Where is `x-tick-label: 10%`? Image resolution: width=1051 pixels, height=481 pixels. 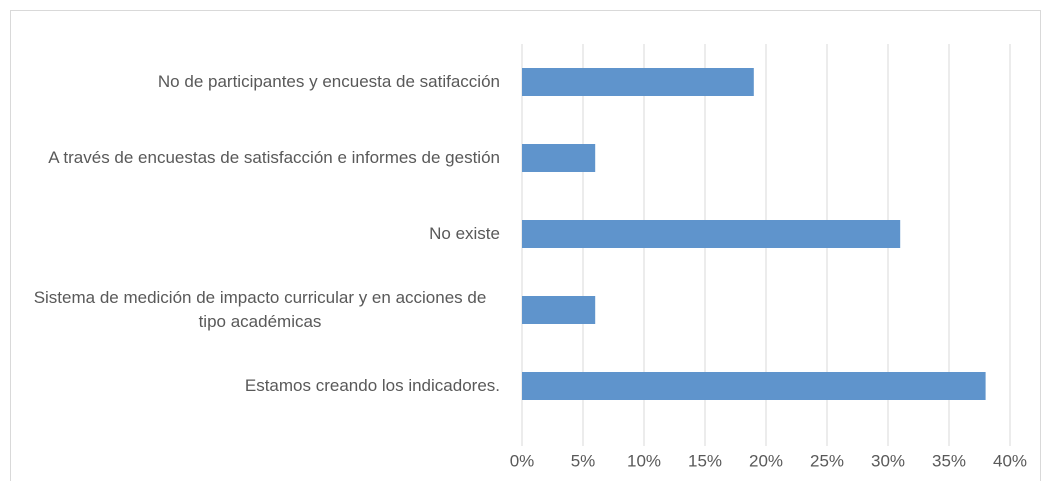 x-tick-label: 10% is located at coordinates (644, 460).